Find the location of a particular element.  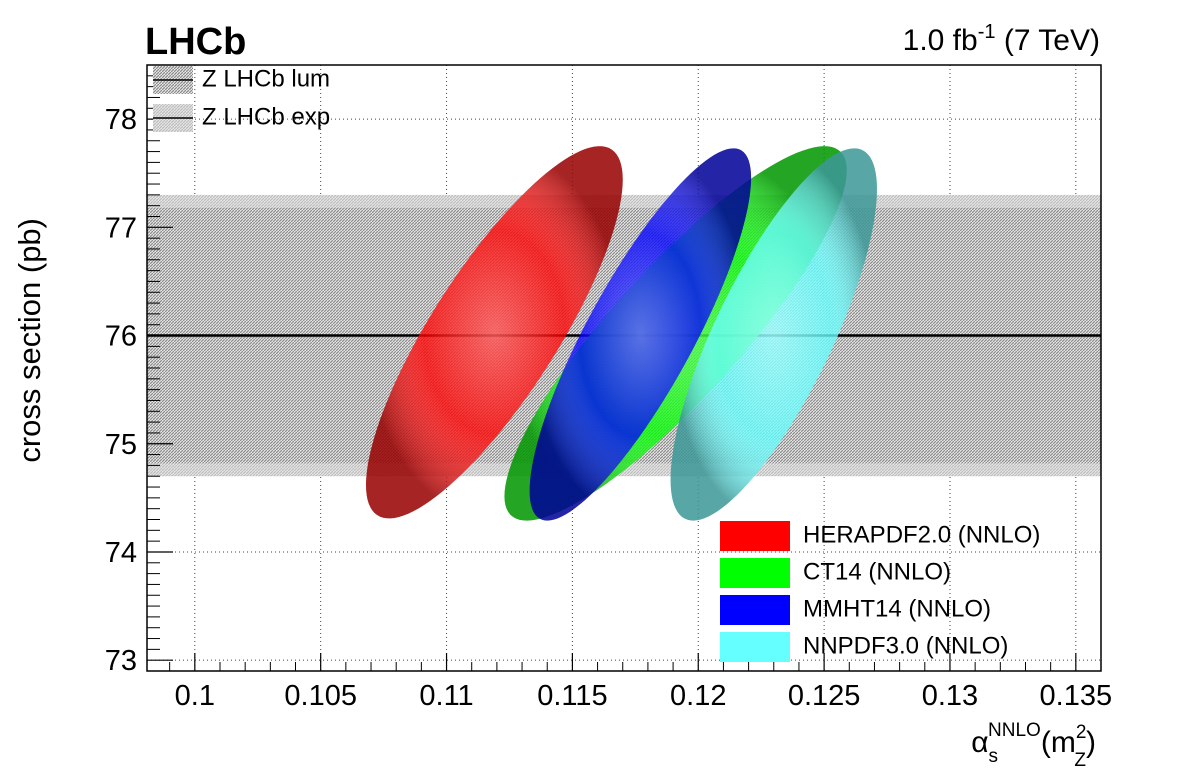

x-tick-label: 0.135 is located at coordinates (1076, 696).